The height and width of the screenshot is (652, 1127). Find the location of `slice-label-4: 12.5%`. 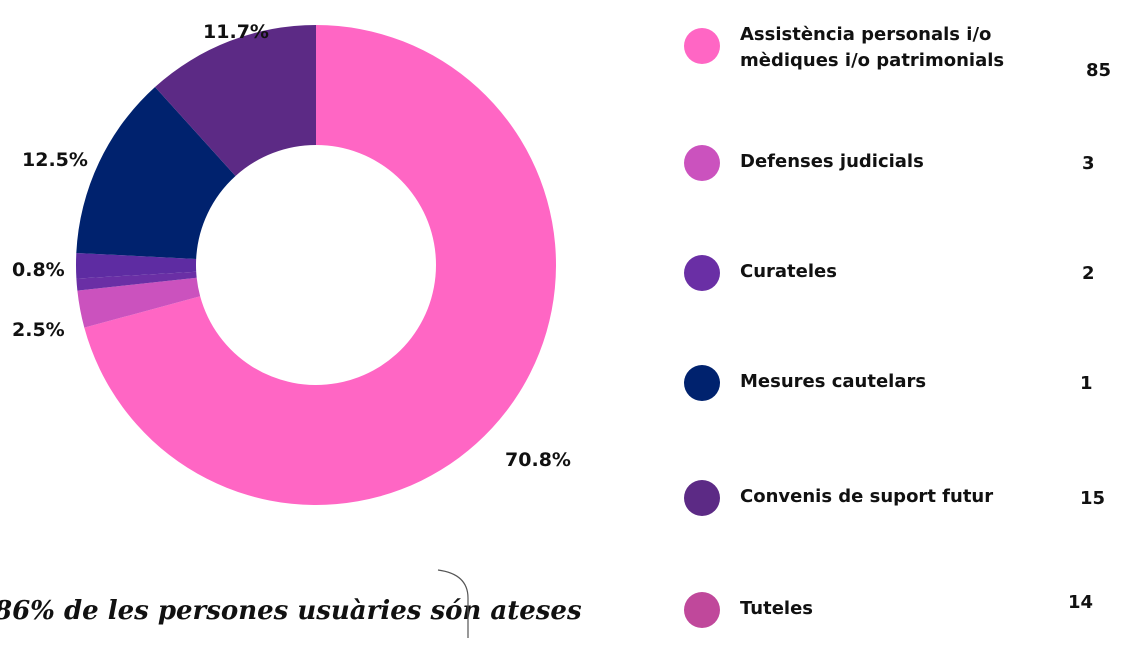

slice-label-4: 12.5% is located at coordinates (55, 160).